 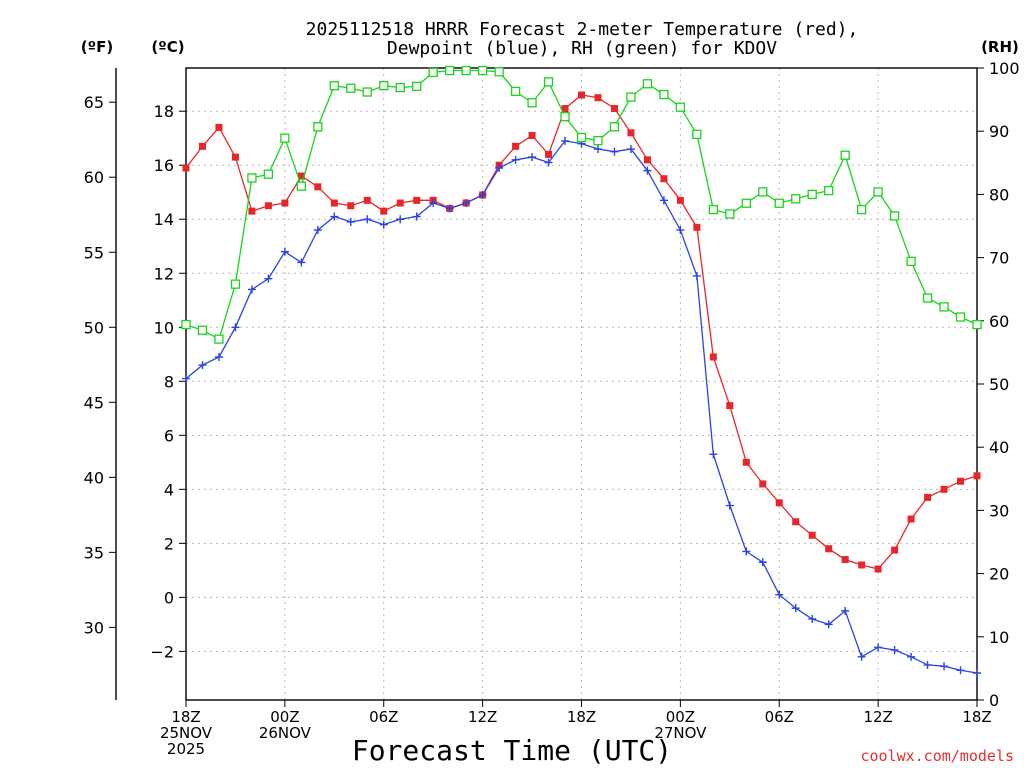 I want to click on x-tick-label: 26NOV, so click(x=285, y=733).